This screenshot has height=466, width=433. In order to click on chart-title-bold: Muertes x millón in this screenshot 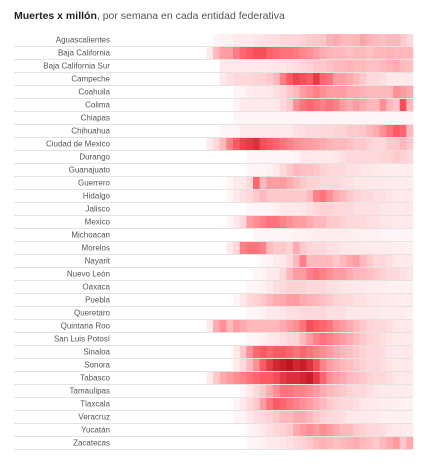, I will do `click(55, 16)`.